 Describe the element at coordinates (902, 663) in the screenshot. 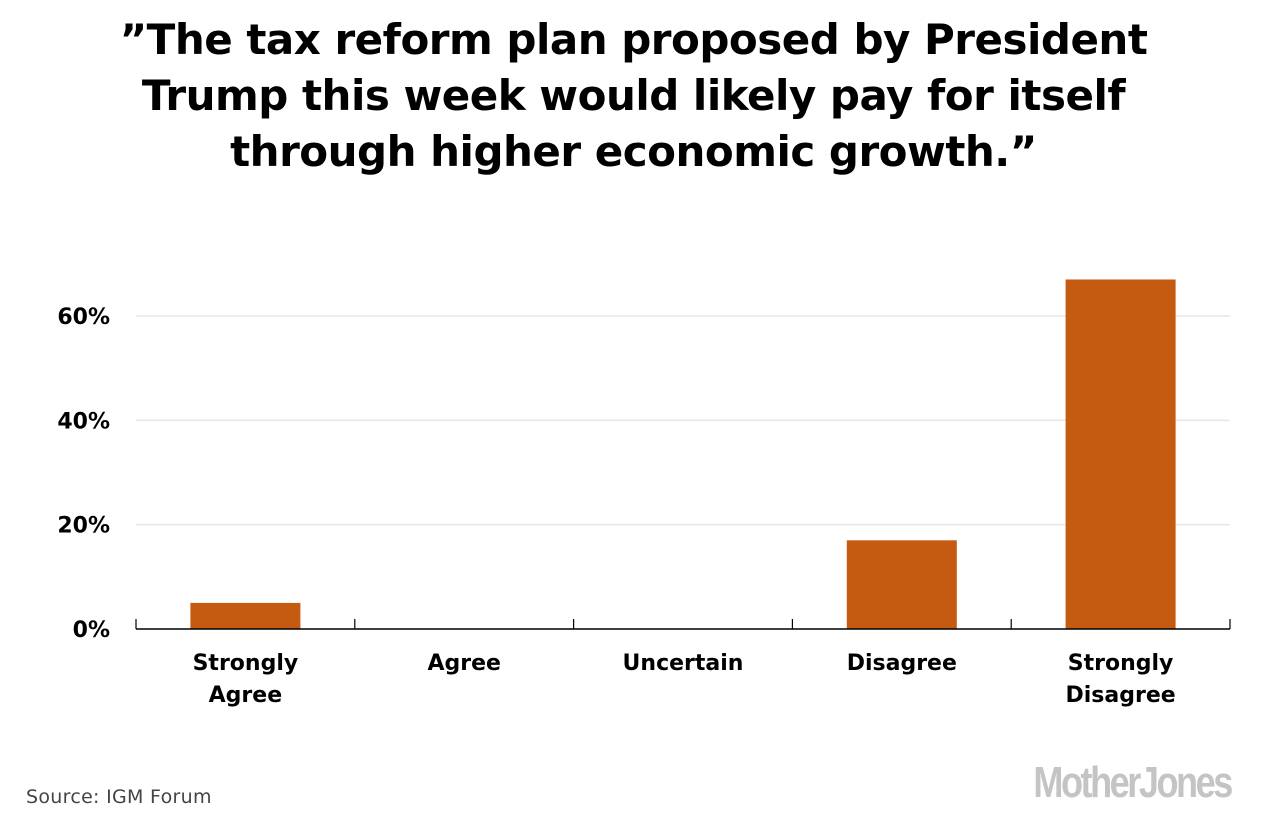

I see `x-tick-label: Disagree` at that location.